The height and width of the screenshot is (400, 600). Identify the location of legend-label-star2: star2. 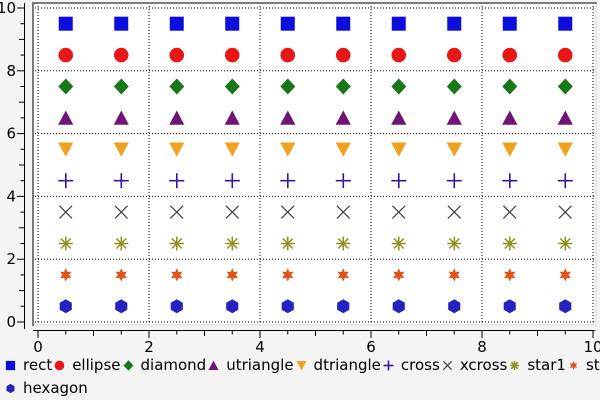
(592, 365).